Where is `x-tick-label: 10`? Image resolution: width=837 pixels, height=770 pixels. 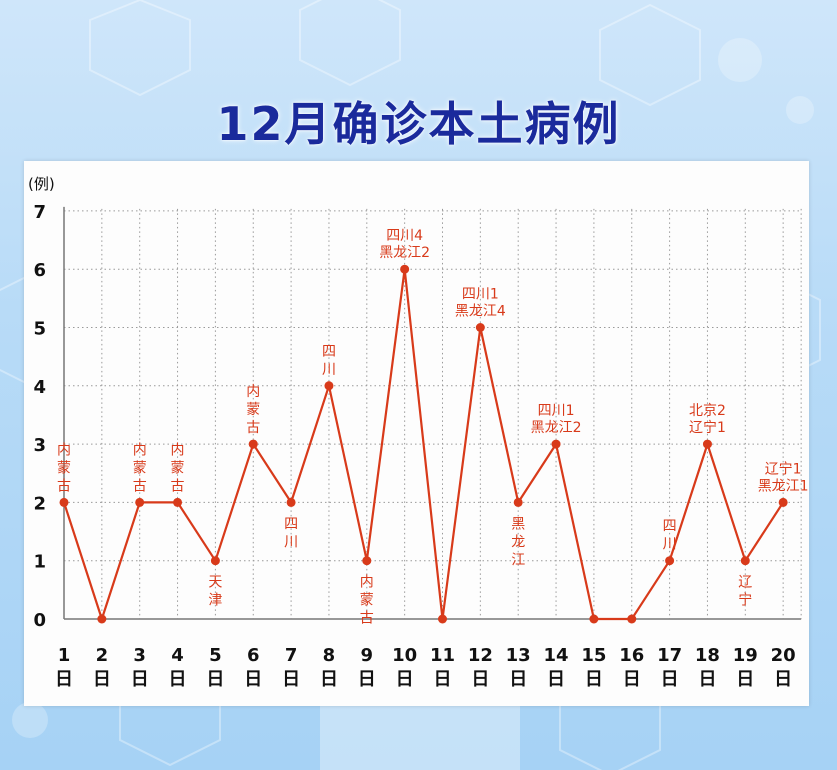
x-tick-label: 10 is located at coordinates (404, 655).